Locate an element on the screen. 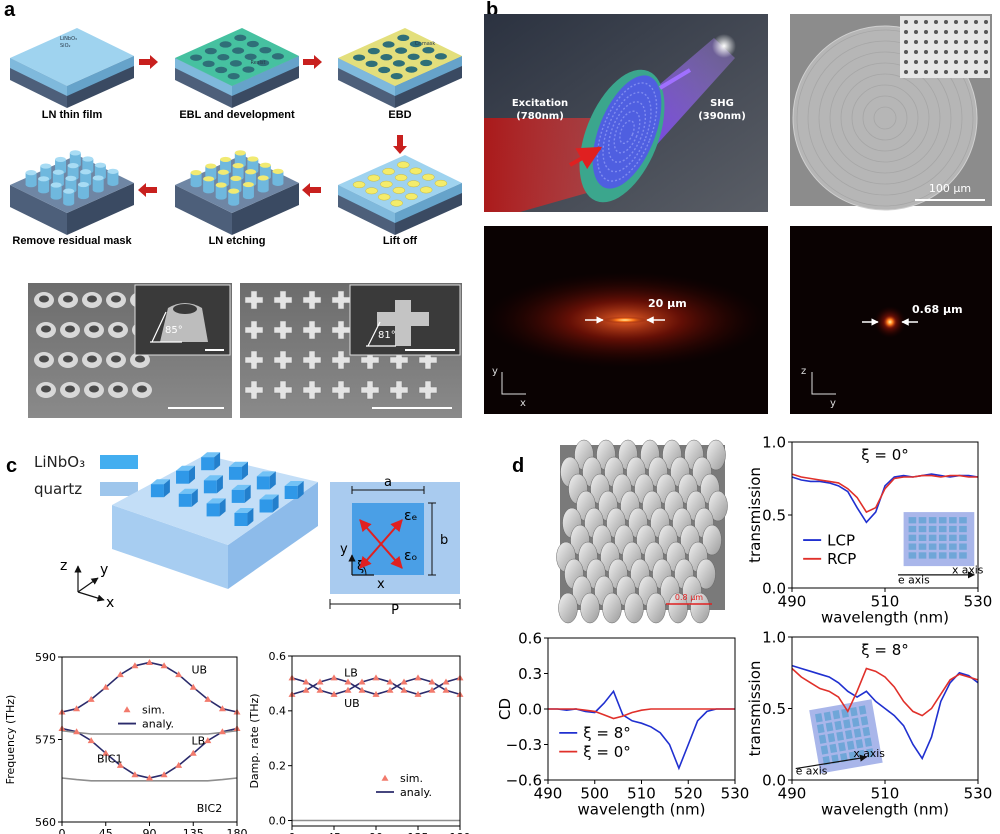 The image size is (1000, 834). legend-label: ξ = 8° is located at coordinates (607, 733).